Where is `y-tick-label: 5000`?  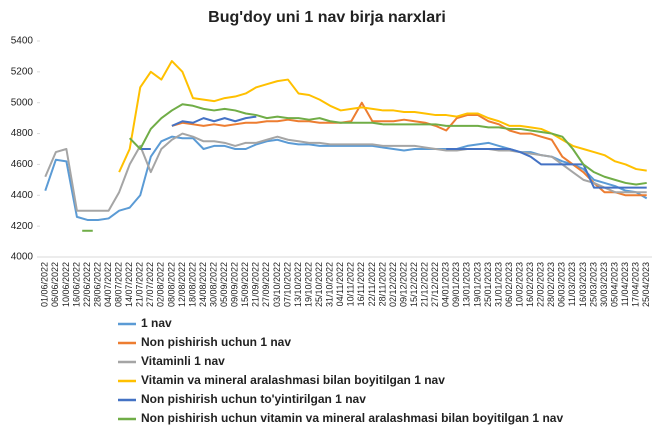
y-tick-label: 5000 is located at coordinates (22, 102).